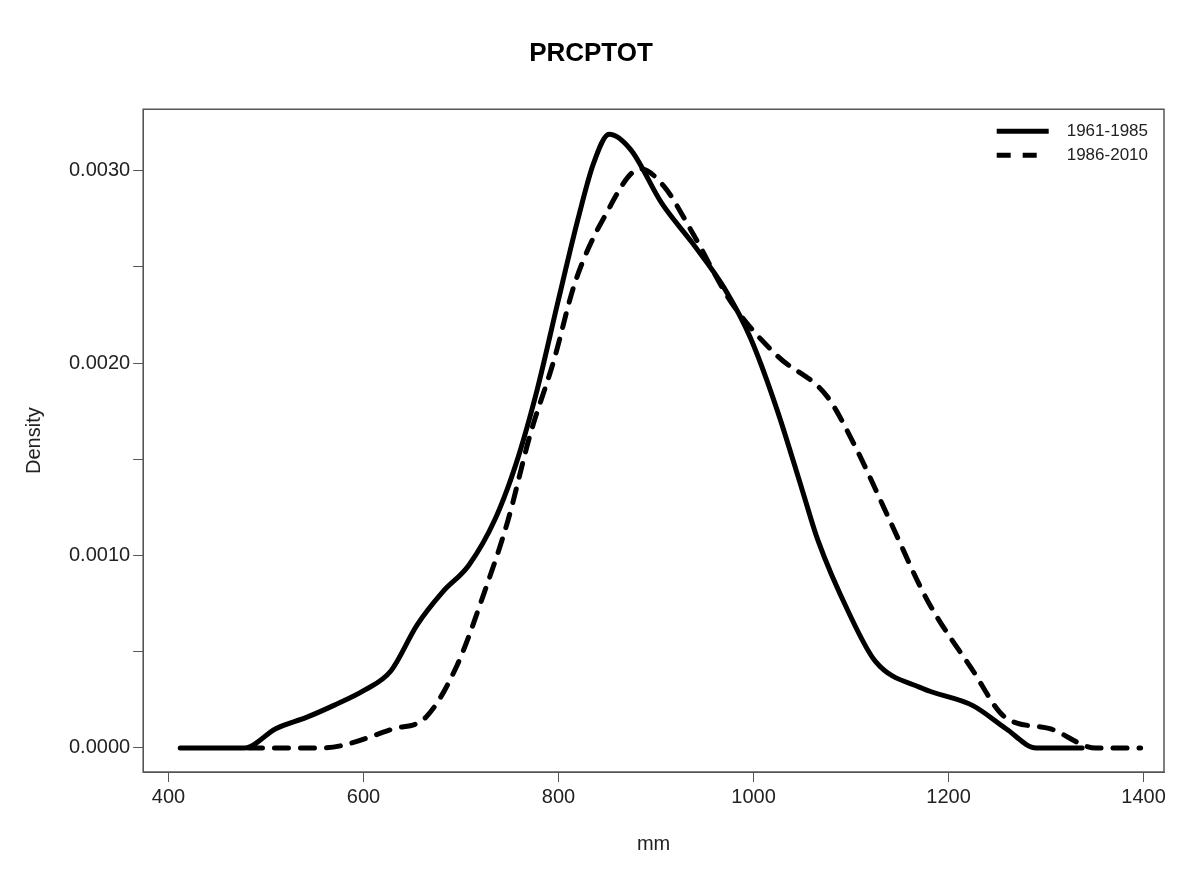  What do you see at coordinates (363, 795) in the screenshot?
I see `x-tick-label: 600` at bounding box center [363, 795].